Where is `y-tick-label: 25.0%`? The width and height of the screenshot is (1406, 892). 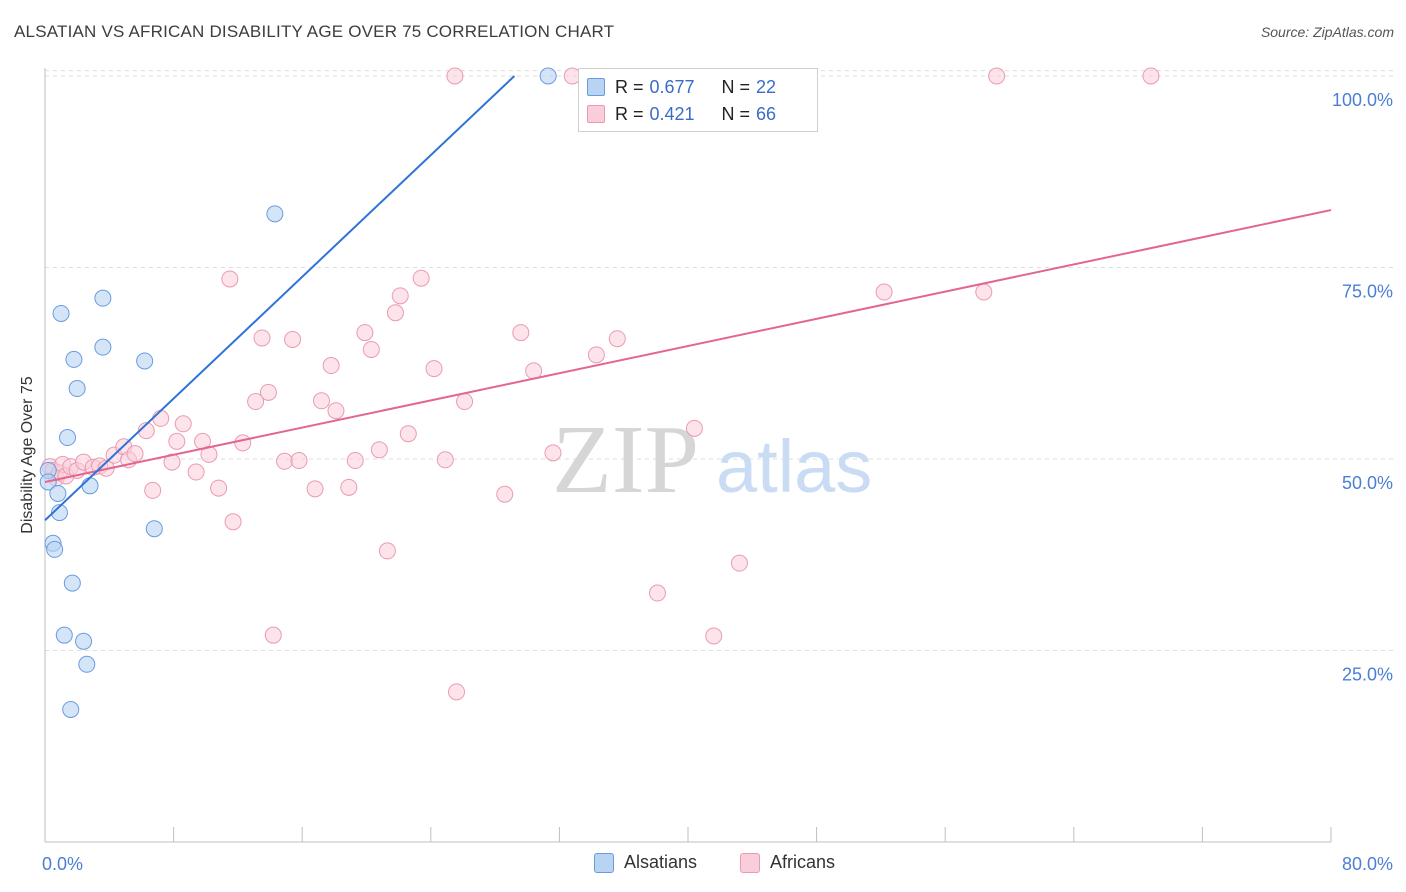
y-tick-label: 25.0% is located at coordinates (1367, 675).